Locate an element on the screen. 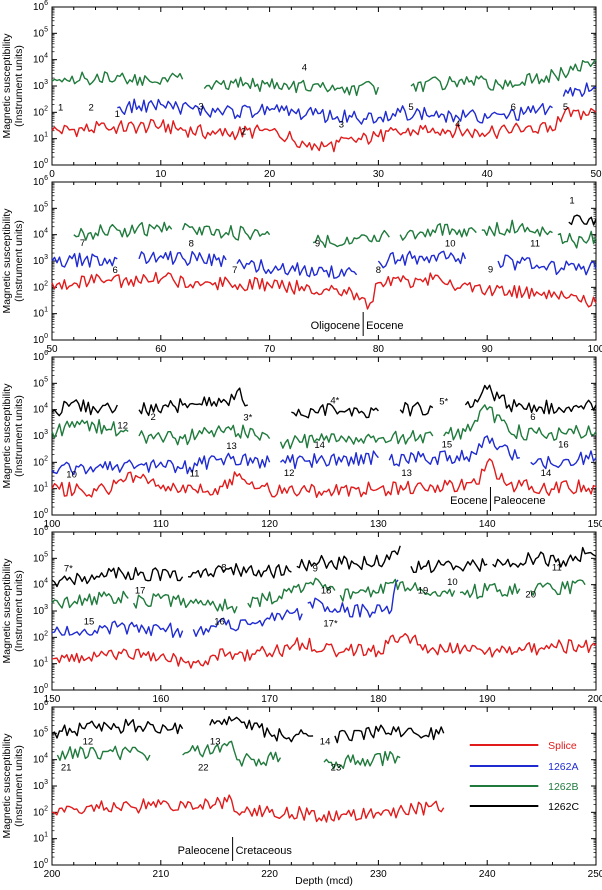 The width and height of the screenshot is (602, 890). core-label: 5* is located at coordinates (443, 402).